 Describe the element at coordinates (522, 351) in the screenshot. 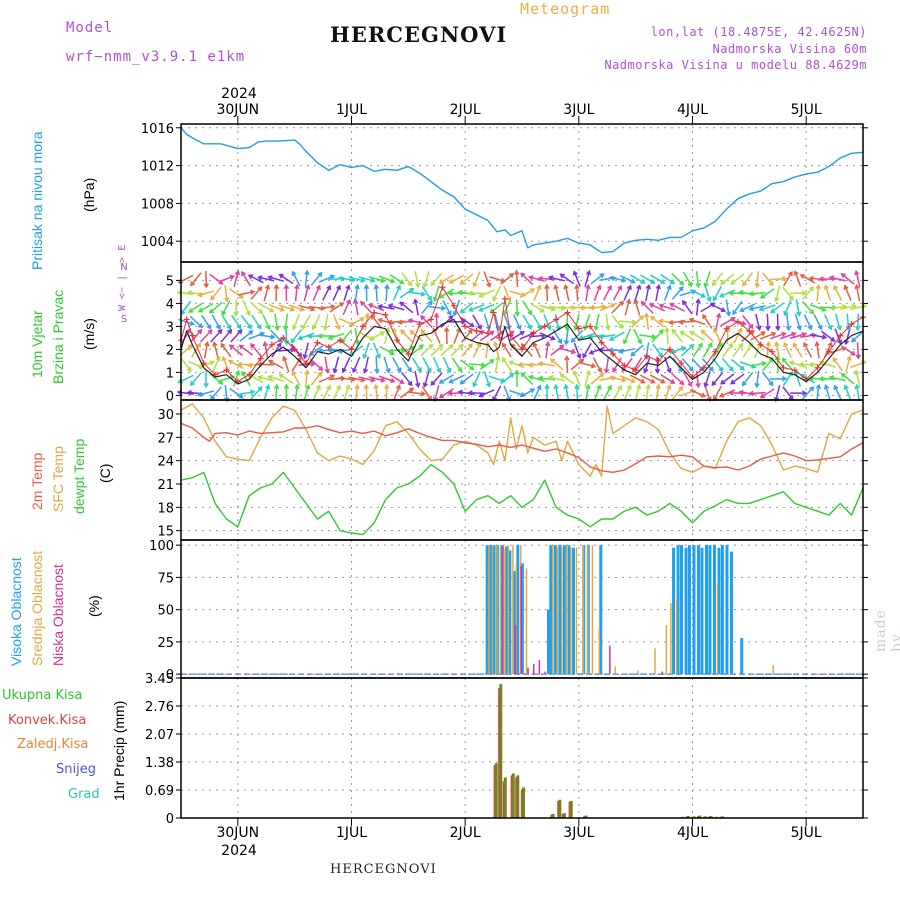

I see `wind-speed-line` at that location.